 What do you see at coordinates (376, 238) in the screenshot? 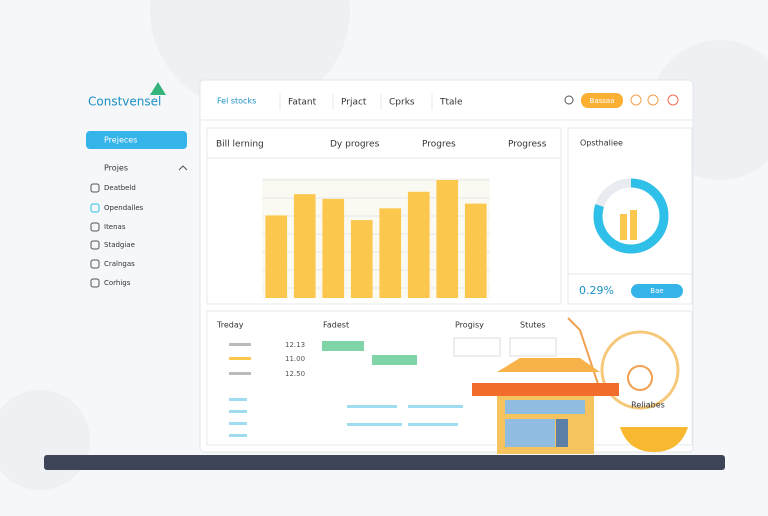
I see `bars` at bounding box center [376, 238].